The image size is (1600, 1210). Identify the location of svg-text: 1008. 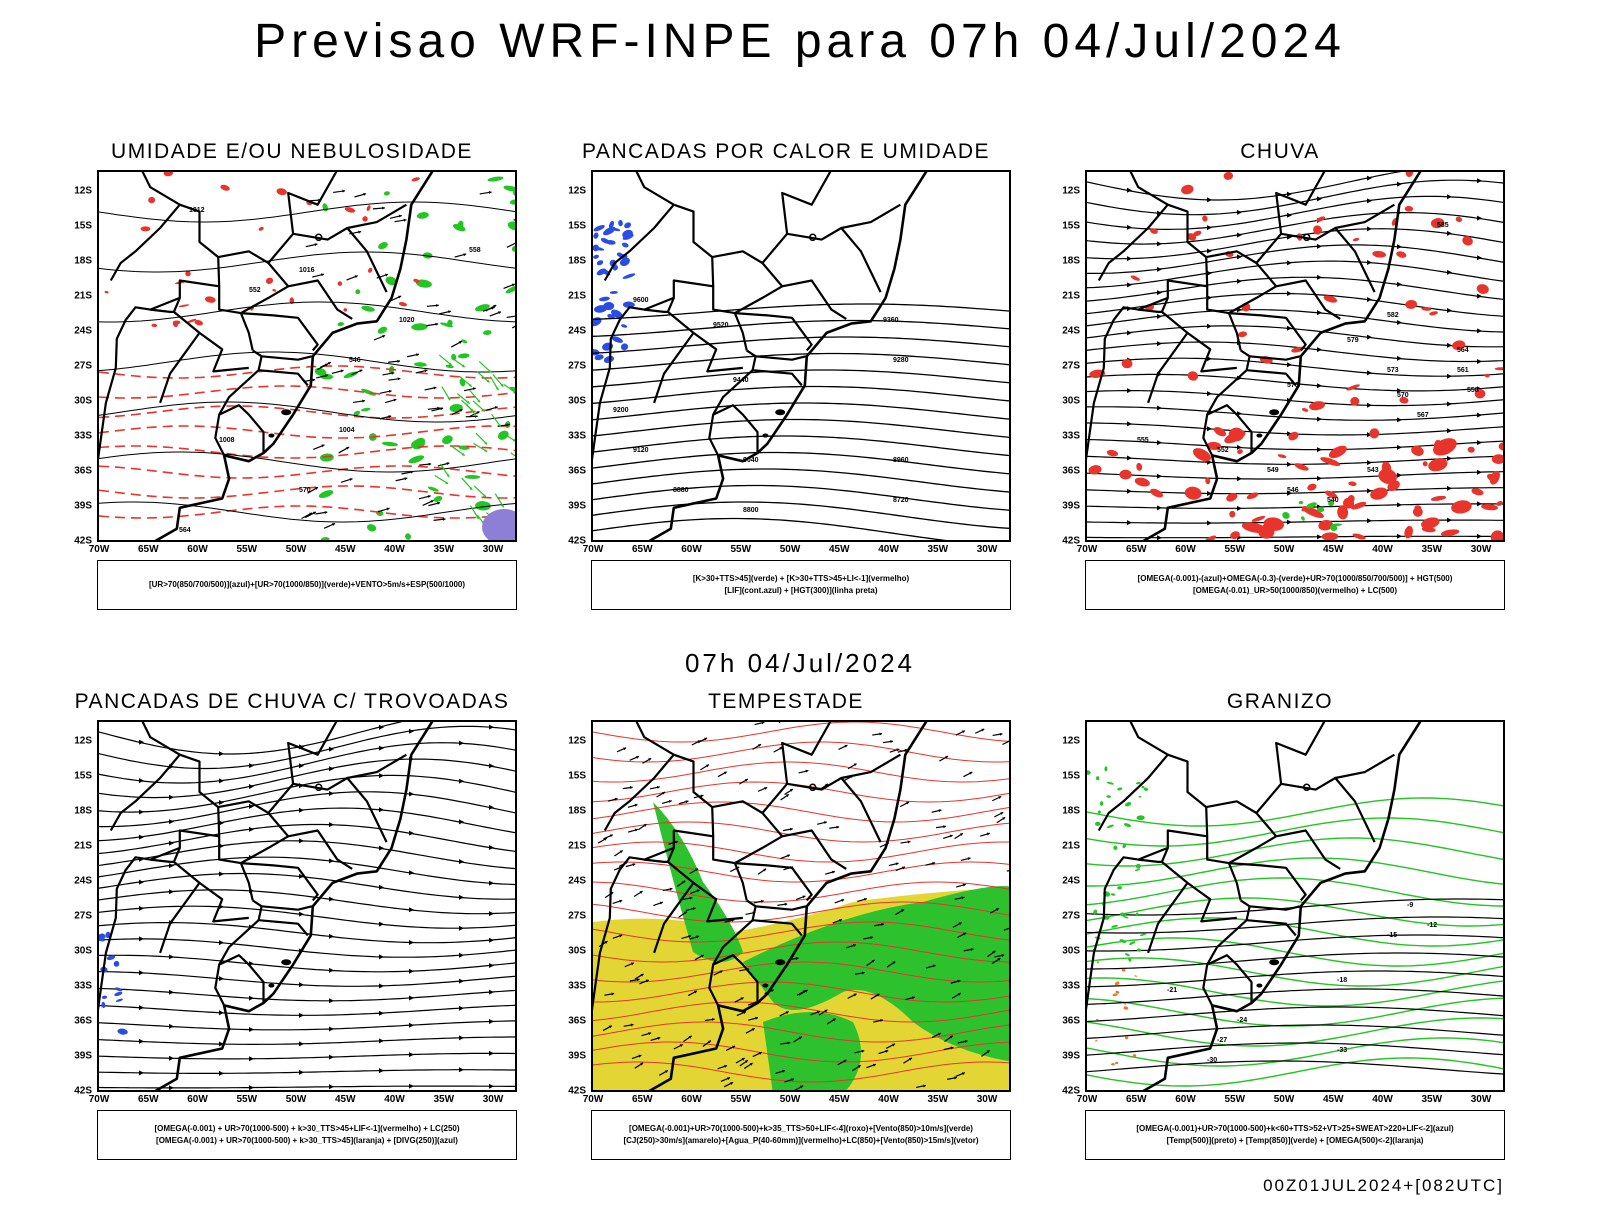
(227, 440).